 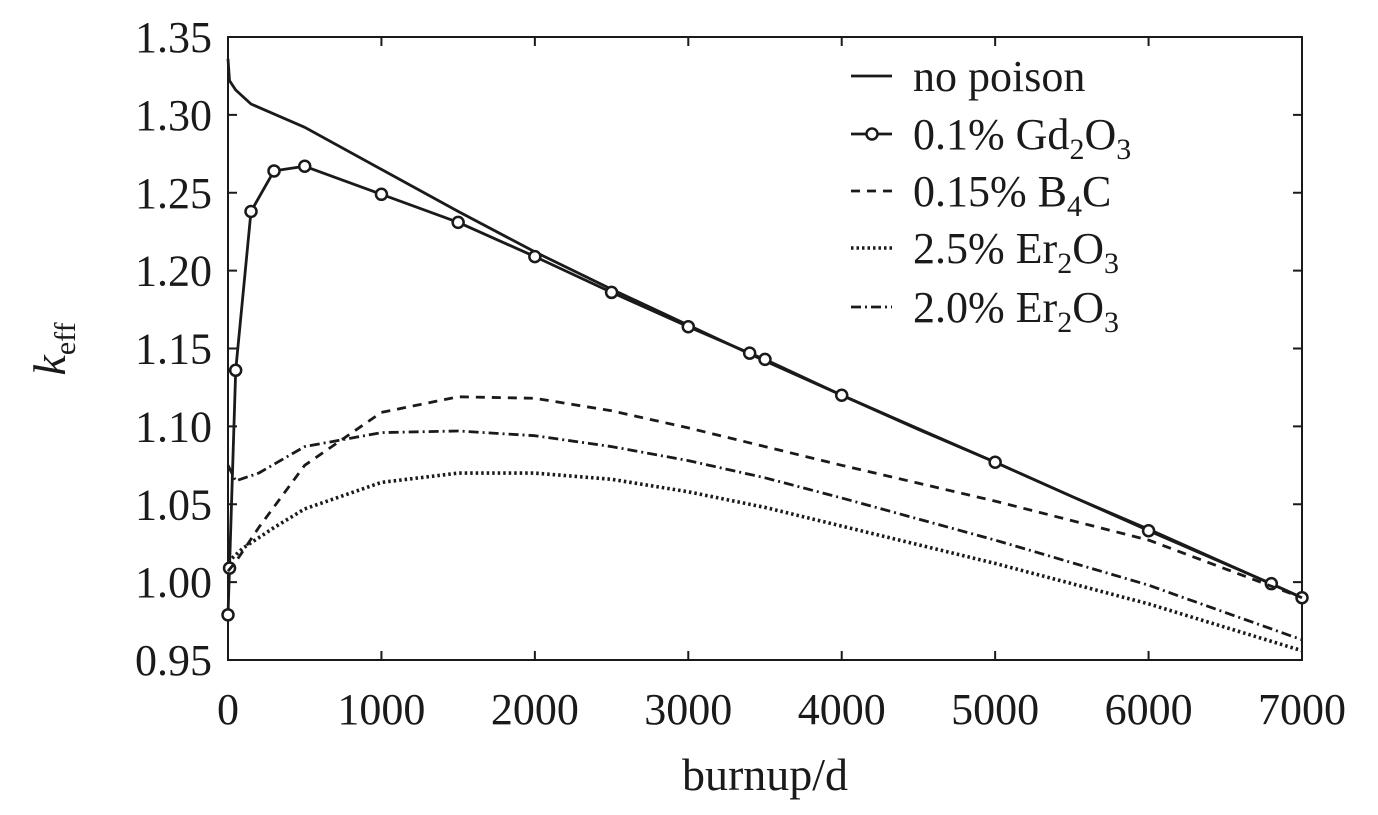 I want to click on legend-label: 0.1% Gd2O3, so click(x=1022, y=138).